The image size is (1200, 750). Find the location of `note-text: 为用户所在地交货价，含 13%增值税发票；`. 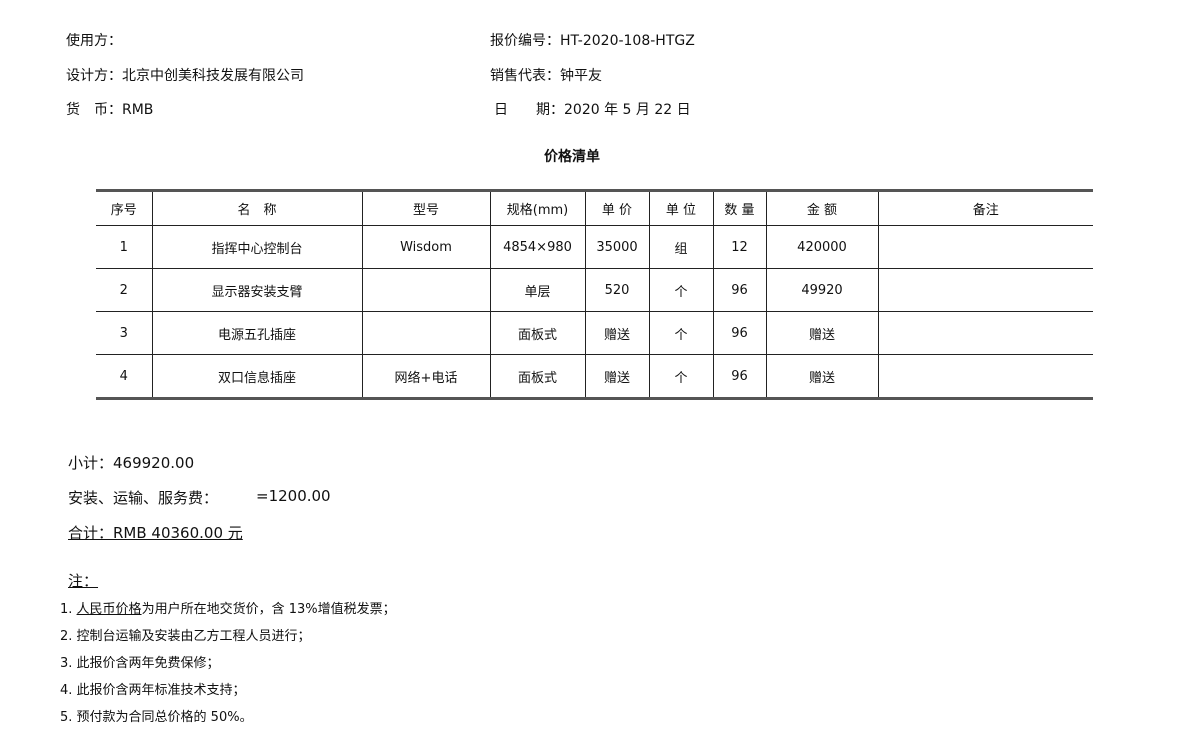

note-text: 为用户所在地交货价，含 13%增值税发票； is located at coordinates (268, 609).